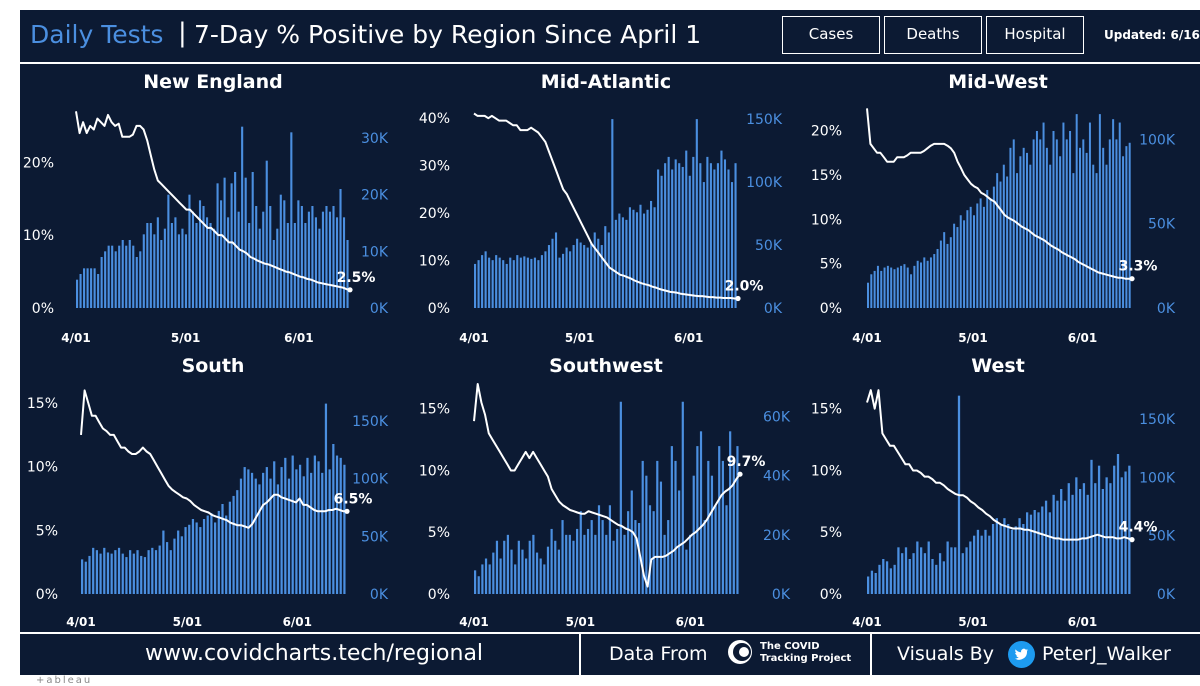 The width and height of the screenshot is (1200, 686). I want to click on right-axis-tick: 150K, so click(1157, 420).